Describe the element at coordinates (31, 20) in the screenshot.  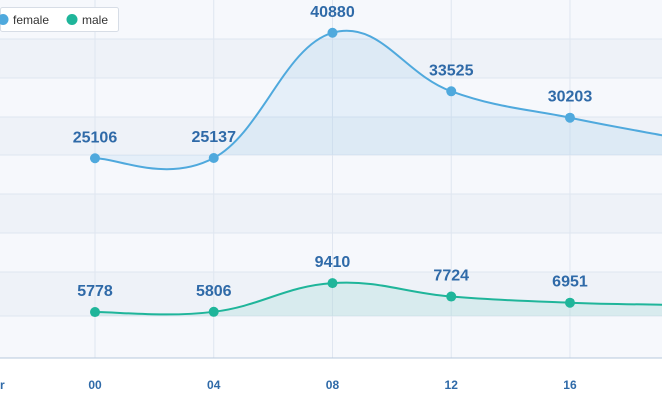
I see `legend-female-label: female` at that location.